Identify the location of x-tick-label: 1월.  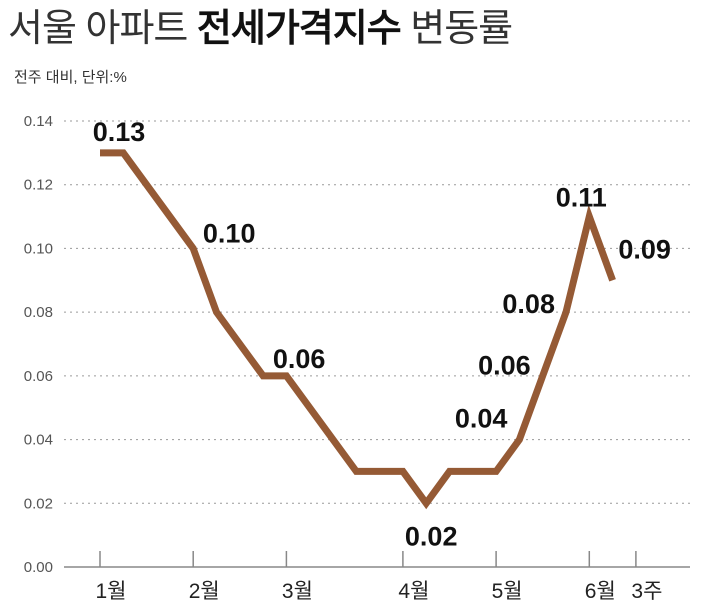
(111, 591).